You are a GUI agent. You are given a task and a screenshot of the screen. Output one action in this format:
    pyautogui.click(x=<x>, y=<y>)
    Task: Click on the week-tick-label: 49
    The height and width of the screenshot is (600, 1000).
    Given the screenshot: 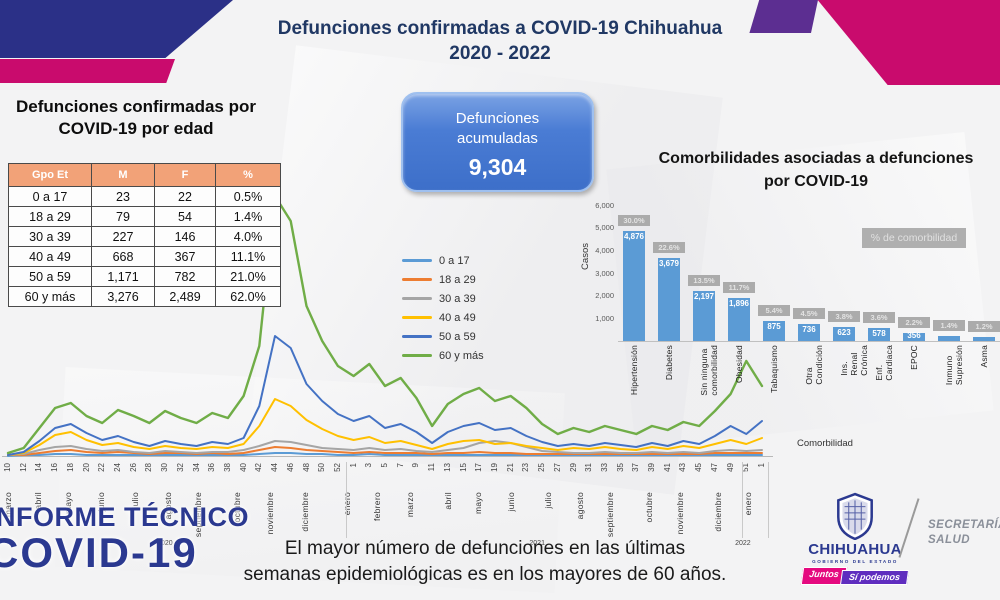 What is the action you would take?
    pyautogui.click(x=730, y=467)
    